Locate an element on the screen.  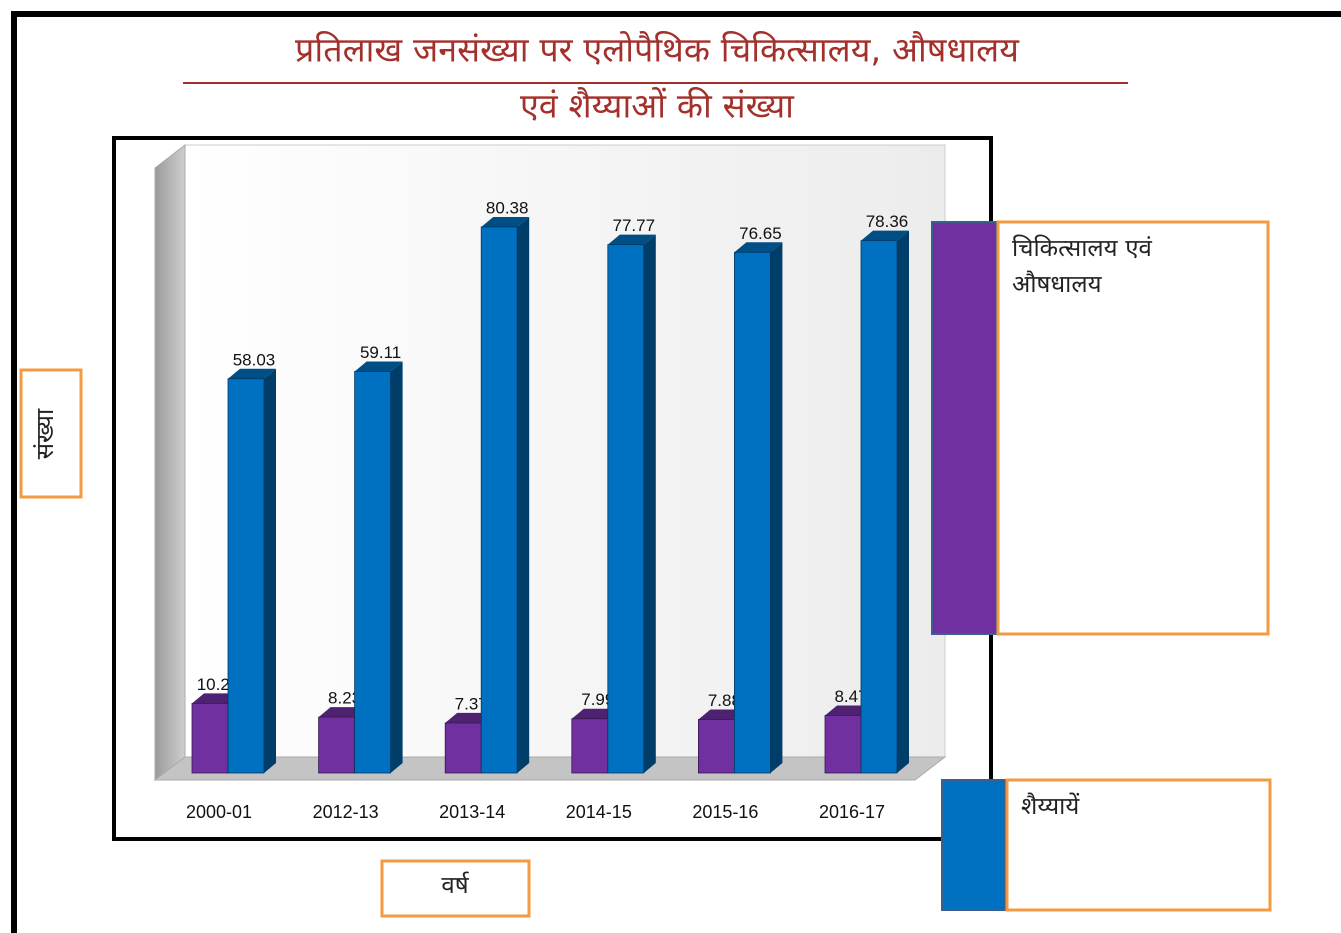
x-axis-label: वर्ष is located at coordinates (455, 885).